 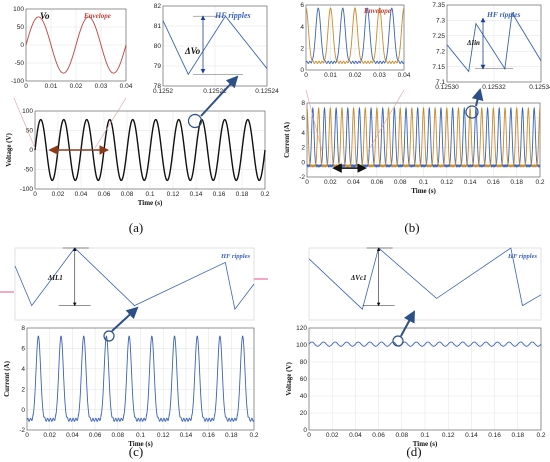 I want to click on panel-b-zoom-circle, so click(x=472, y=112).